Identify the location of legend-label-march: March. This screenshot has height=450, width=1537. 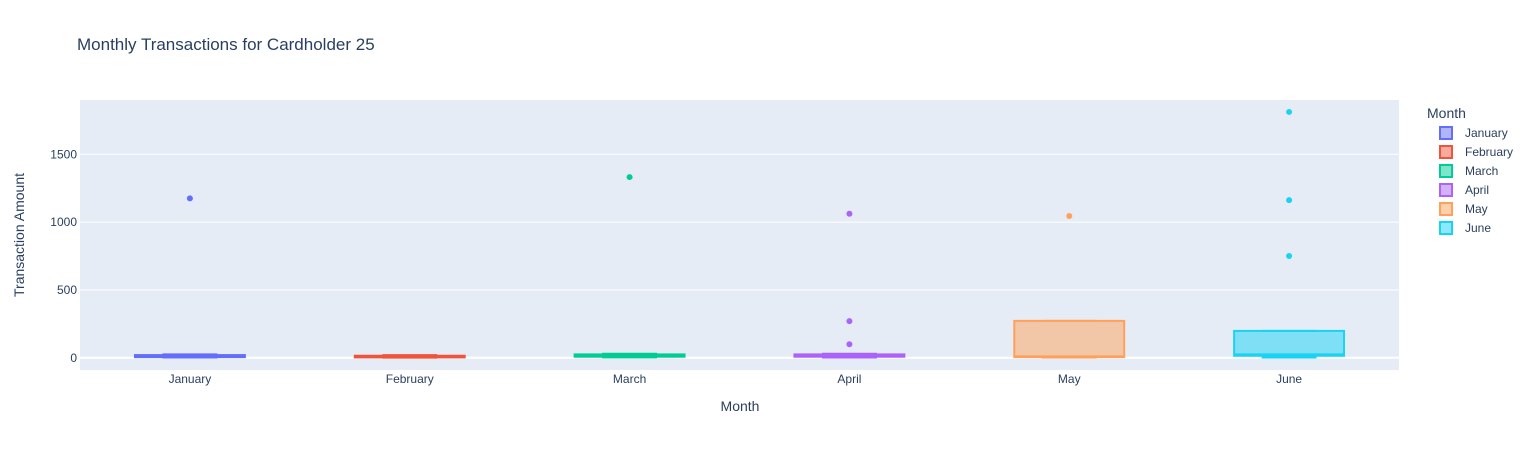
(1481, 171).